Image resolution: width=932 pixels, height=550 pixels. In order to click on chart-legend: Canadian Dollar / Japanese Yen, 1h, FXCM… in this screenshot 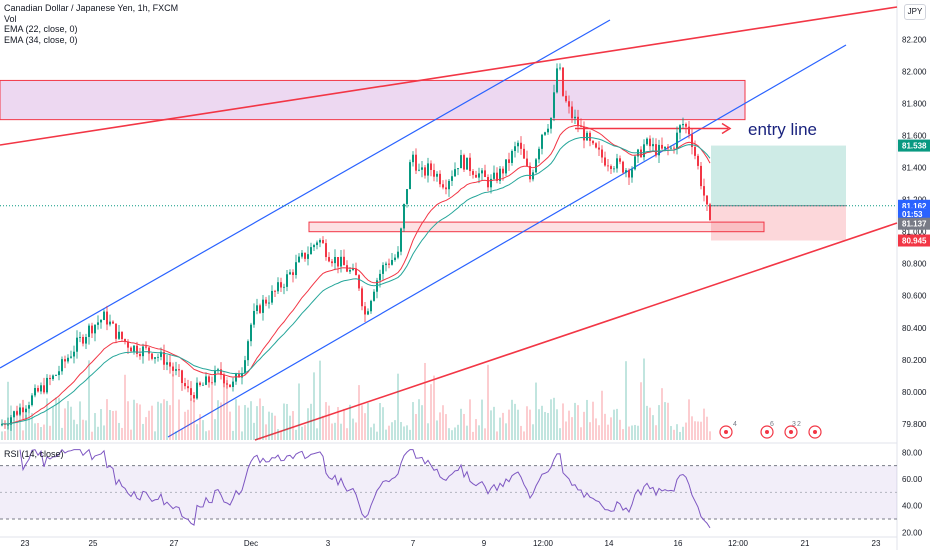, I will do `click(91, 24)`.